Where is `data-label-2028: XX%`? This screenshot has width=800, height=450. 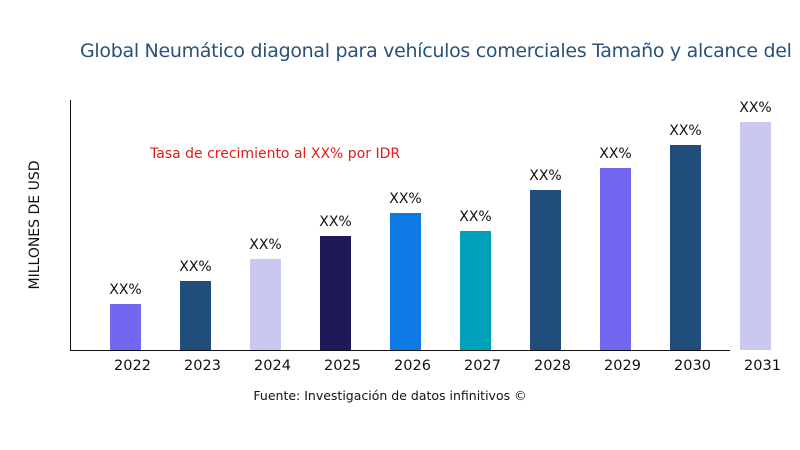
data-label-2028: XX% is located at coordinates (545, 176).